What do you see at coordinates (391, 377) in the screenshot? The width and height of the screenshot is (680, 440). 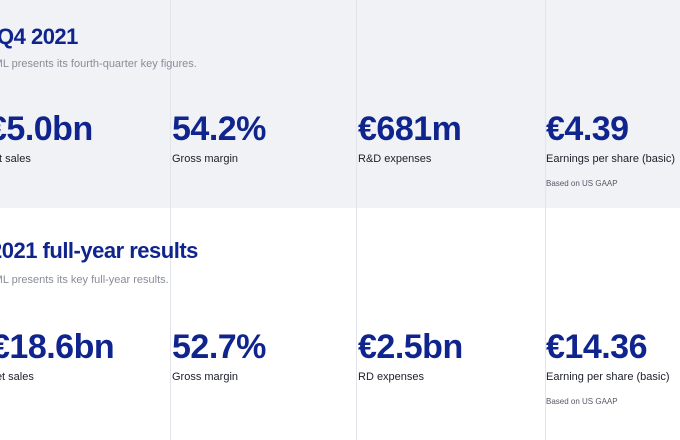 I see `figure-label: RD expenses` at bounding box center [391, 377].